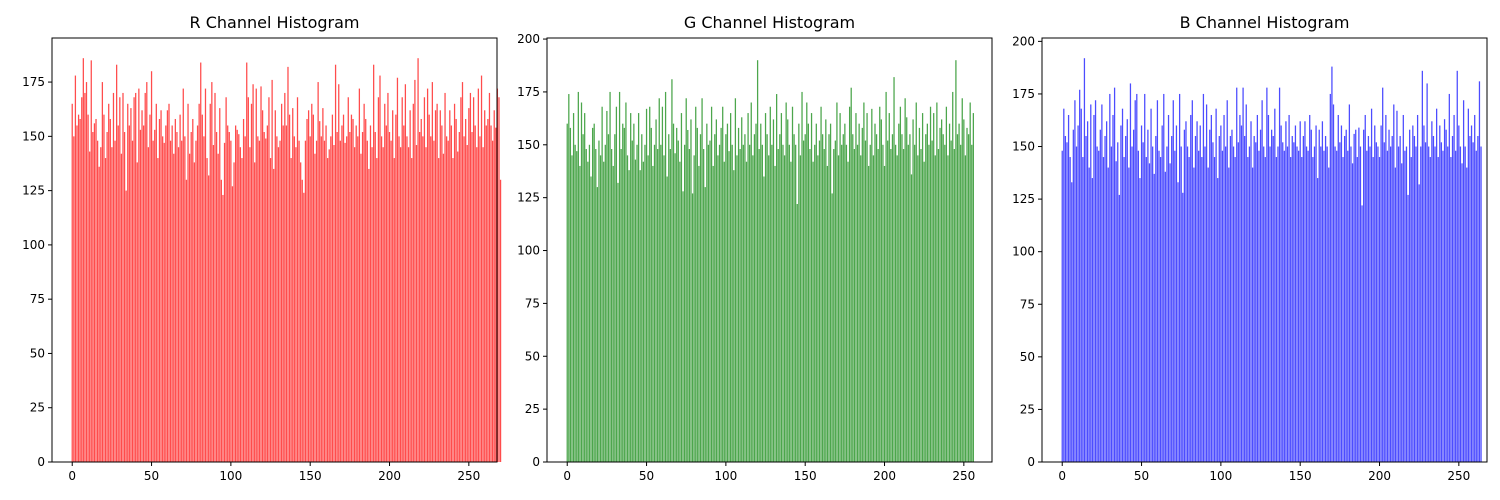 The image size is (1500, 500). I want to click on y-tick-label: 25, so click(532, 409).